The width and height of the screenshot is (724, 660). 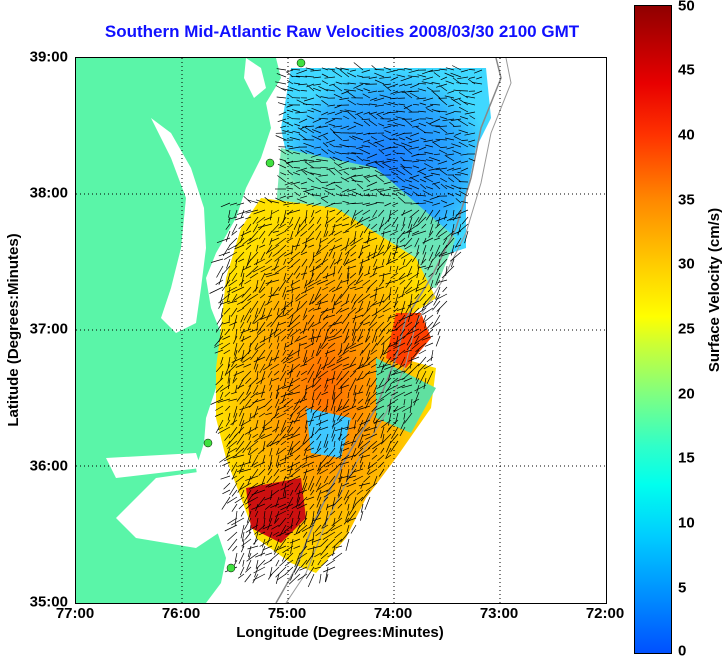 I want to click on x-tick-label: 75:00, so click(x=287, y=613).